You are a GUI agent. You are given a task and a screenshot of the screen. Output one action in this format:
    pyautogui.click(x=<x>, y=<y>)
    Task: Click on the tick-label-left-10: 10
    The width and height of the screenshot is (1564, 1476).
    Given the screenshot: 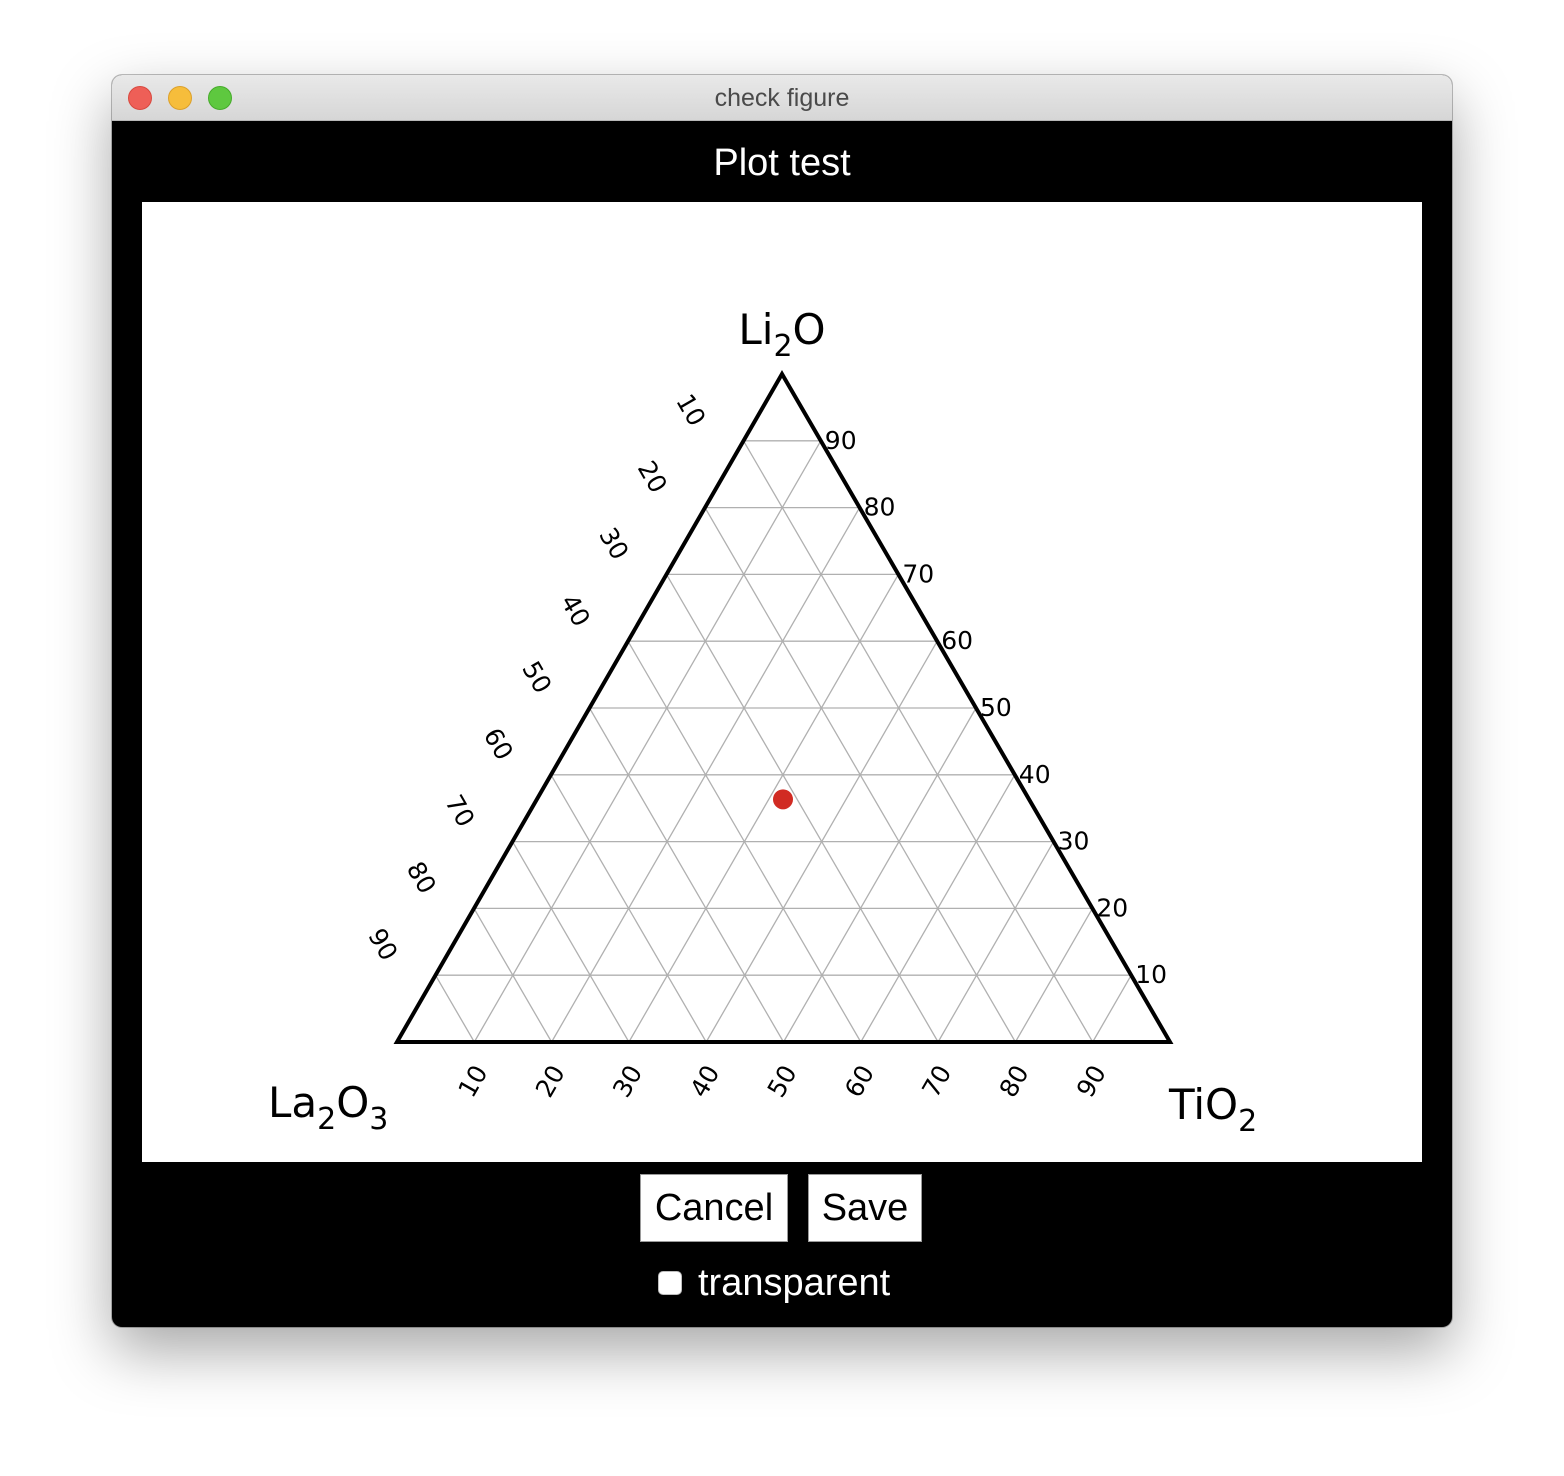 What is the action you would take?
    pyautogui.click(x=690, y=410)
    